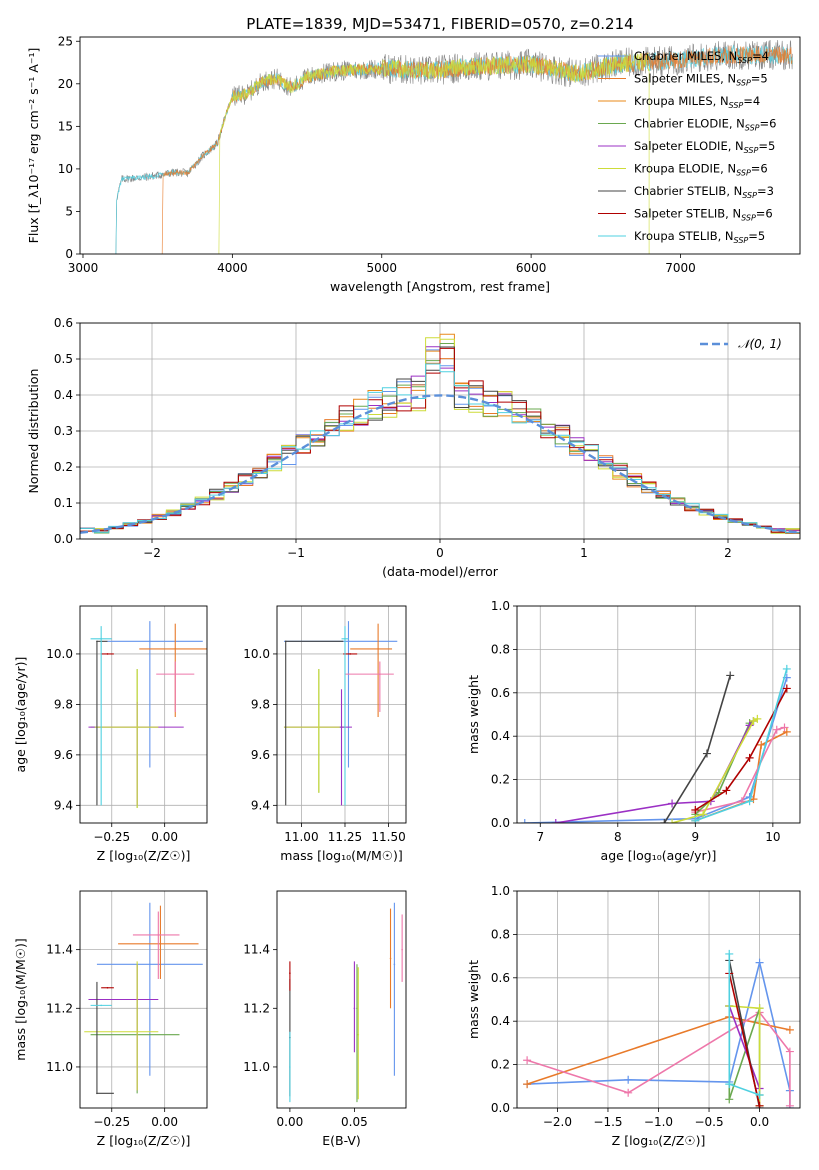  What do you see at coordinates (765, 191) in the screenshot?
I see `legend-entry-count: =3` at bounding box center [765, 191].